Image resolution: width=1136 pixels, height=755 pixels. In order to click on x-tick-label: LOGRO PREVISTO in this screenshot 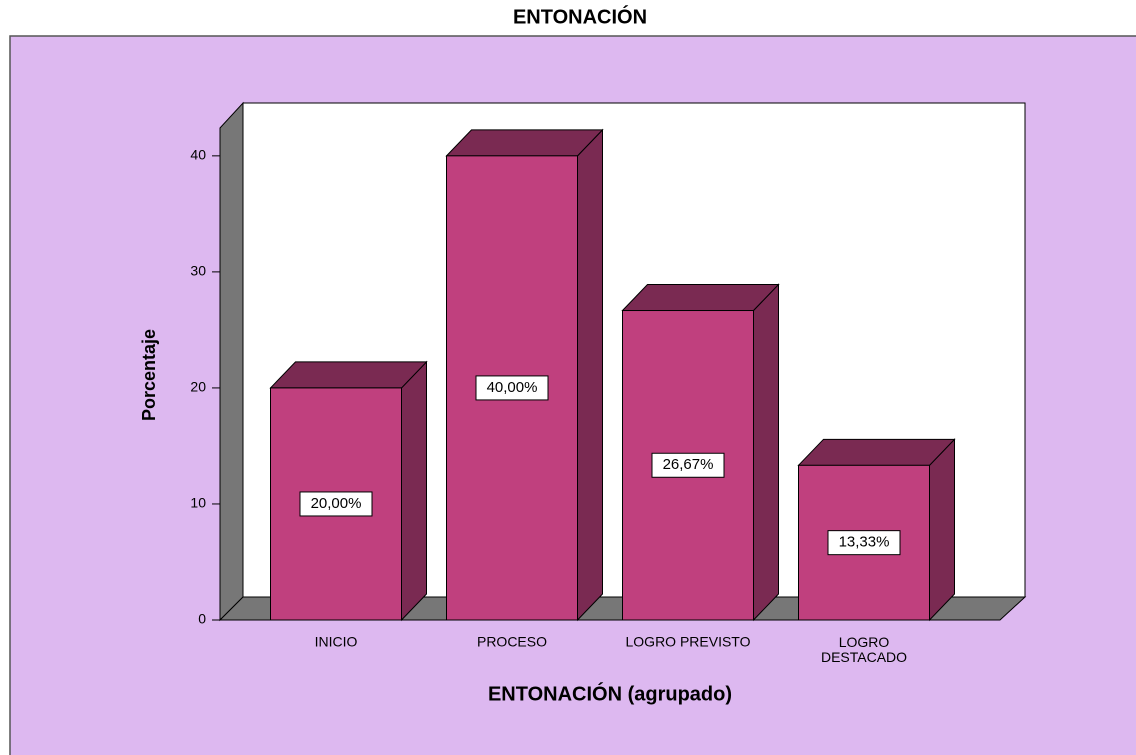, I will do `click(688, 642)`.